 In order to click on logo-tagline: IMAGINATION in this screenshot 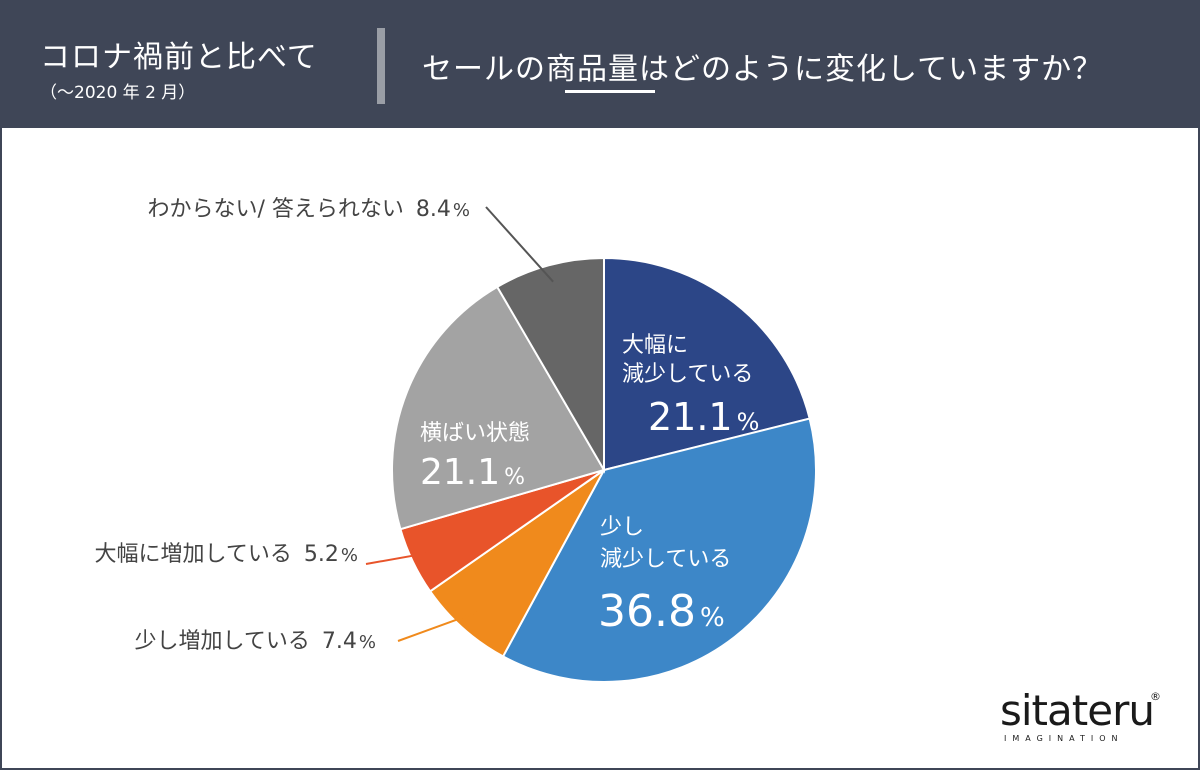, I will do `click(1064, 738)`.